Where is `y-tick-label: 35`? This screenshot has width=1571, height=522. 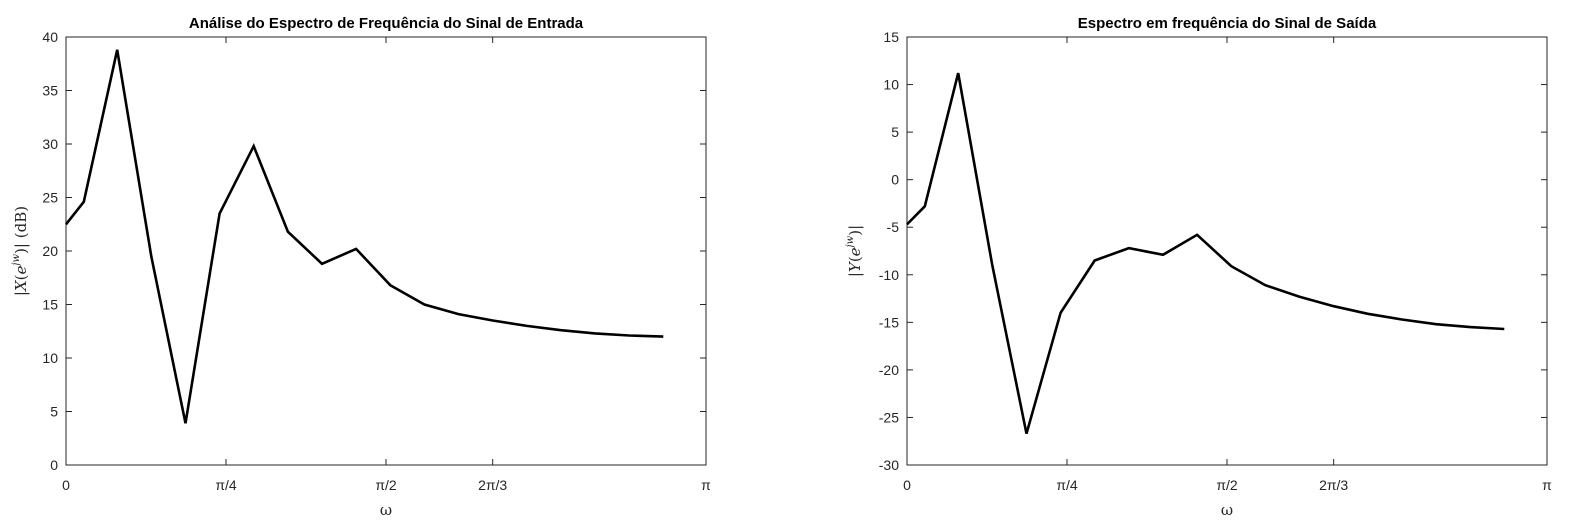
y-tick-label: 35 is located at coordinates (50, 91).